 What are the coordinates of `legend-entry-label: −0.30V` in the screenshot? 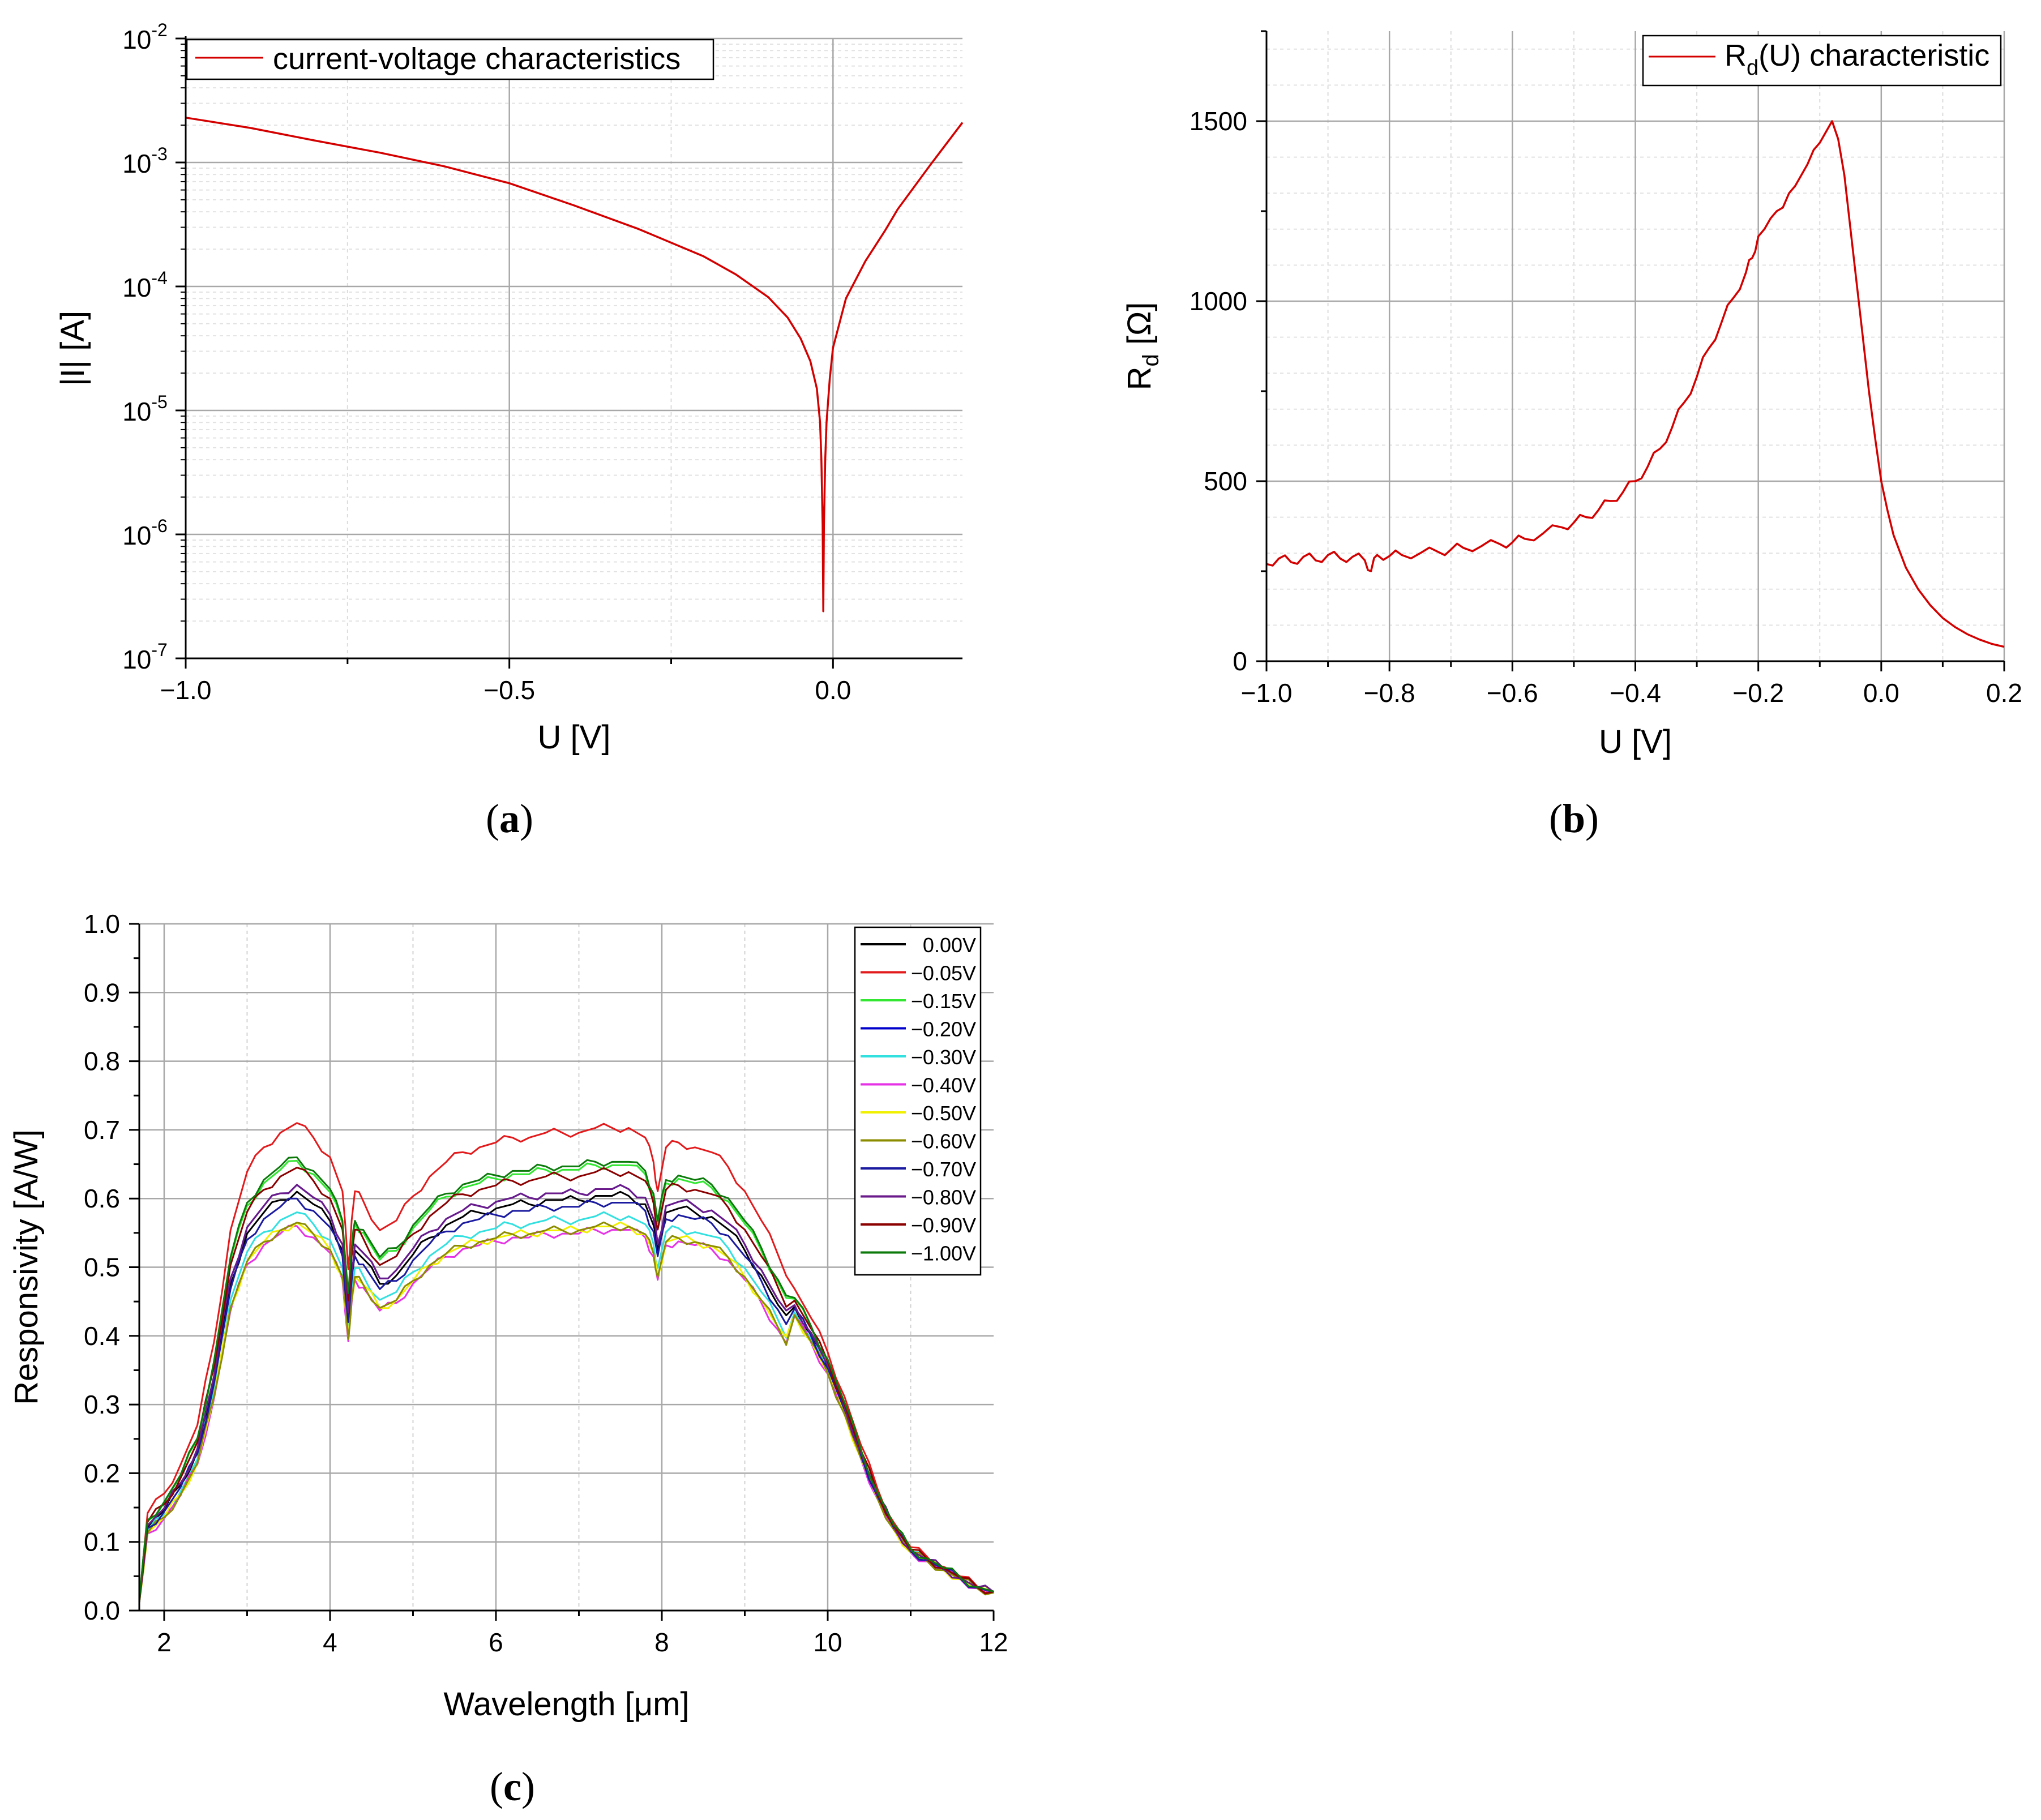 It's located at (943, 1057).